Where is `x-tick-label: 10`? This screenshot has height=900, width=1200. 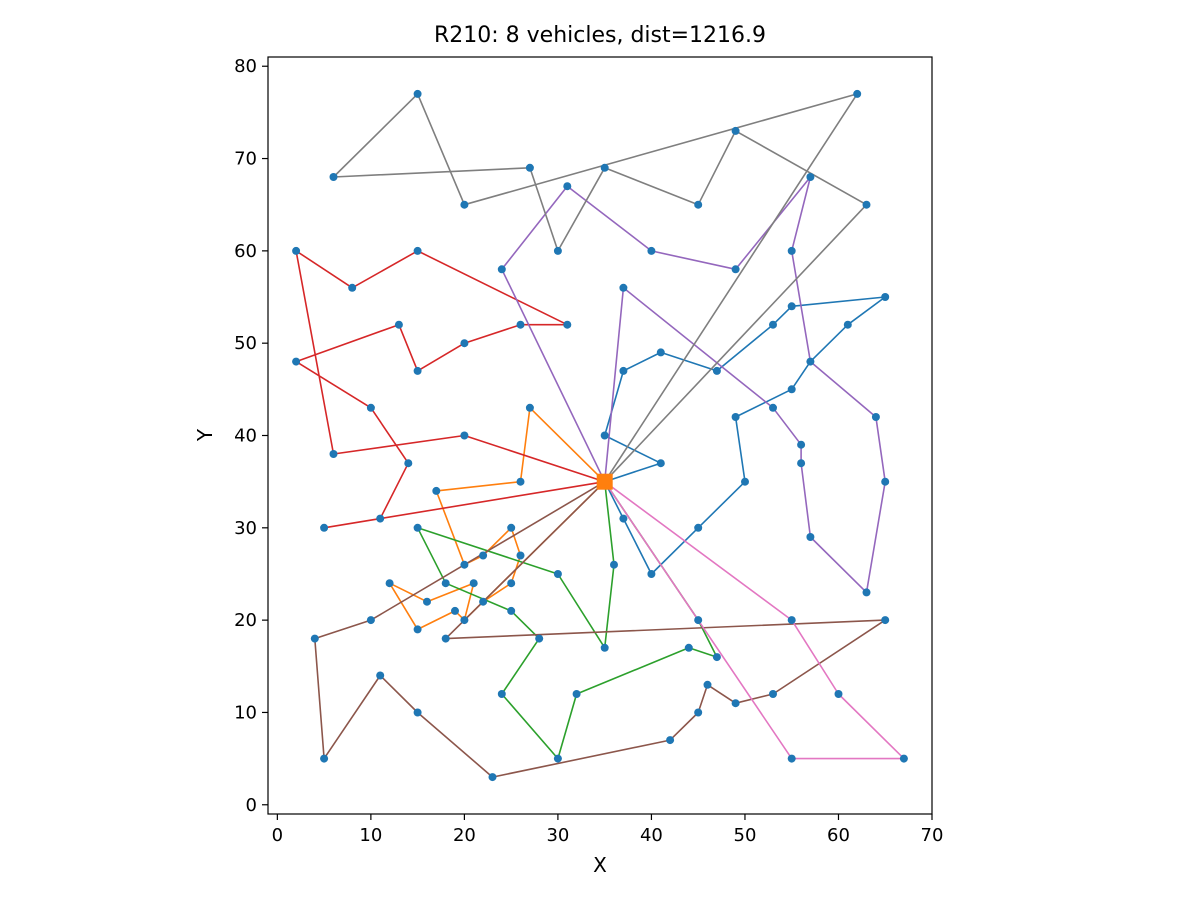
x-tick-label: 10 is located at coordinates (370, 835).